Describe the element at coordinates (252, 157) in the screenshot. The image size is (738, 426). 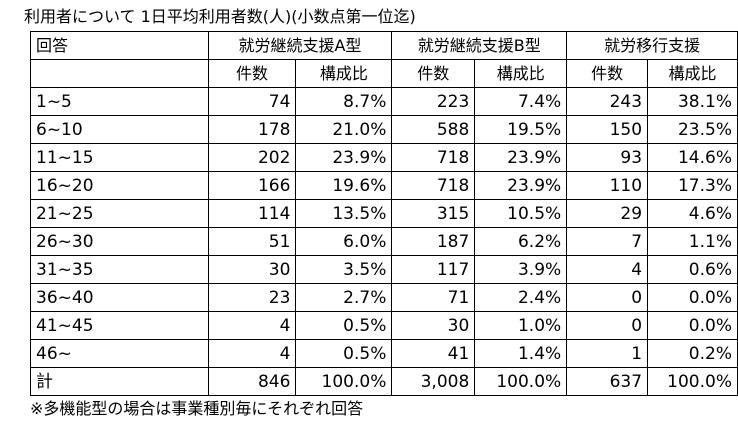
I see `cell-count-a: 202` at that location.